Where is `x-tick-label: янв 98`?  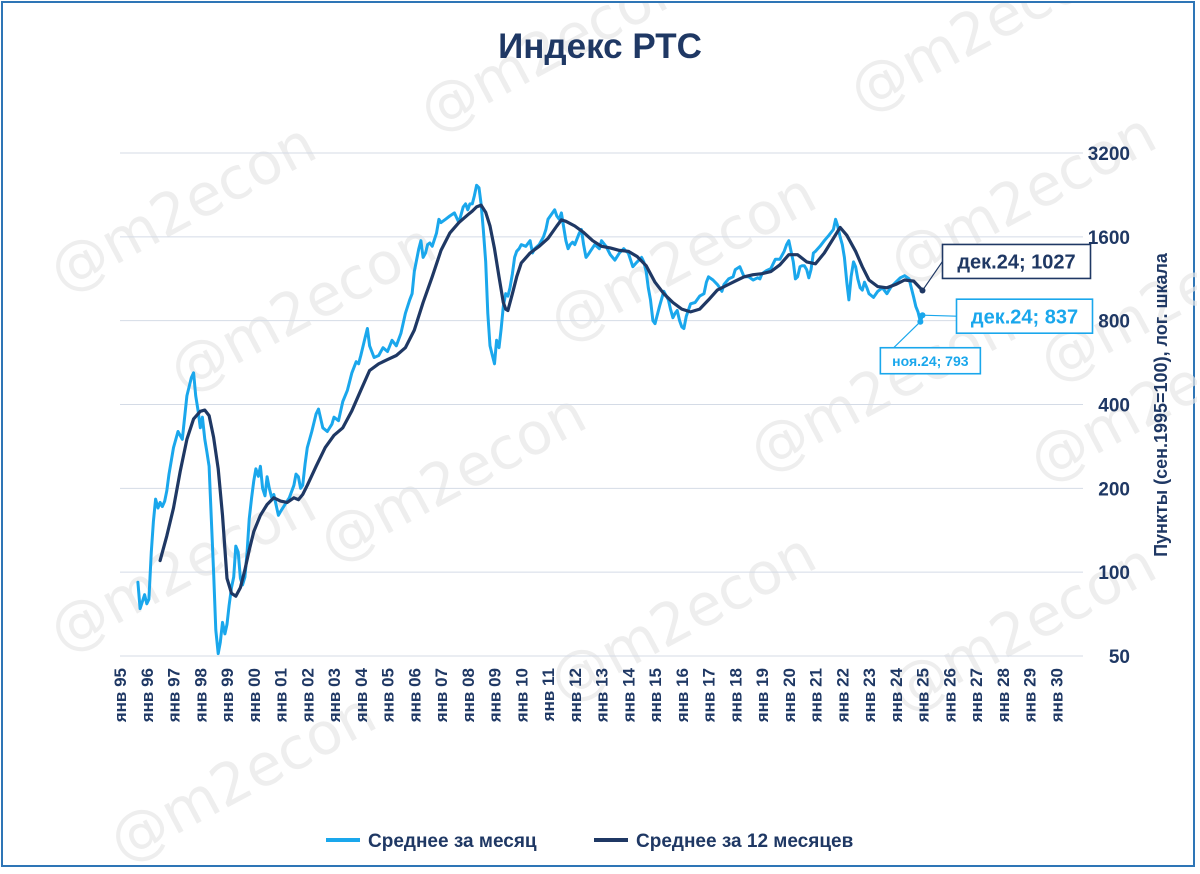
x-tick-label: янв 98 is located at coordinates (200, 695).